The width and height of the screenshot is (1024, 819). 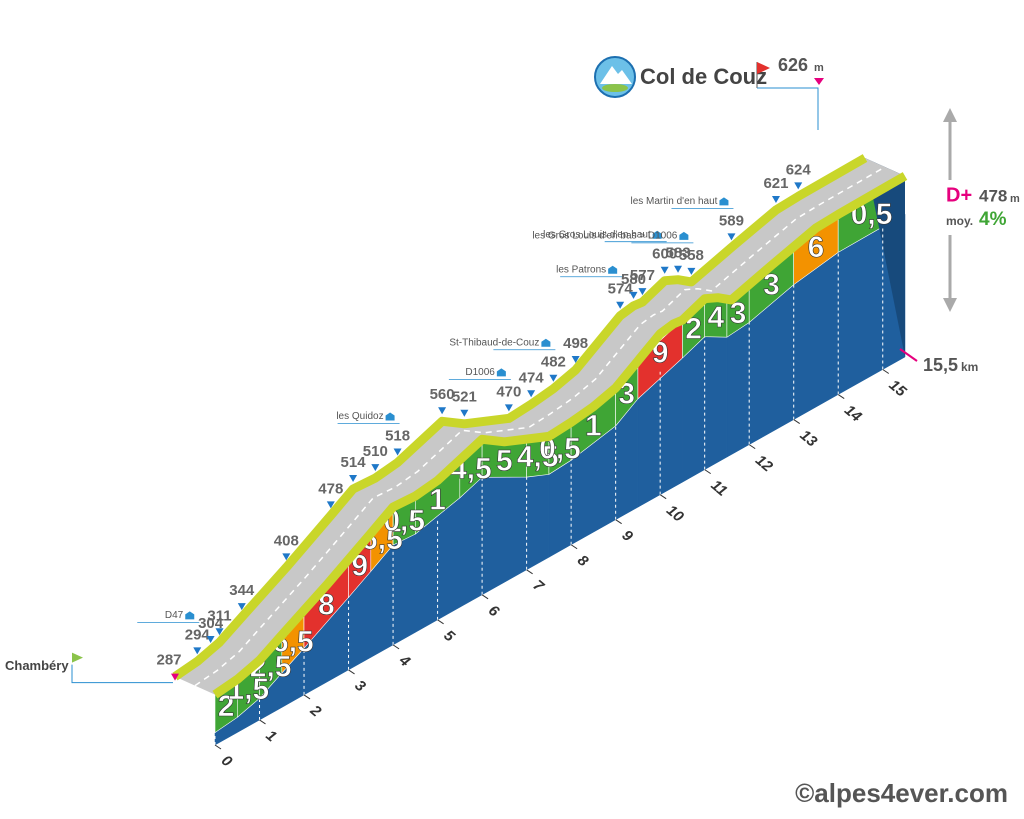 What do you see at coordinates (940, 365) in the screenshot?
I see `total-distance: 15,5` at bounding box center [940, 365].